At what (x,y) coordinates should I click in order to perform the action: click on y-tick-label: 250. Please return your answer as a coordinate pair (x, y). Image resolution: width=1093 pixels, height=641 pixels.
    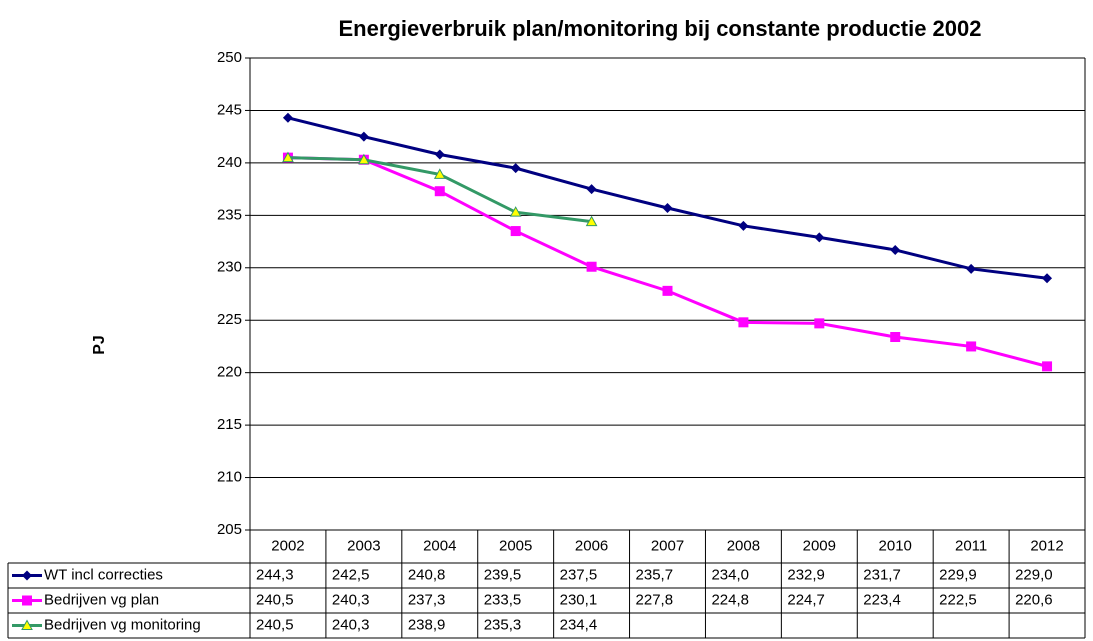
    Looking at the image, I should click on (229, 57).